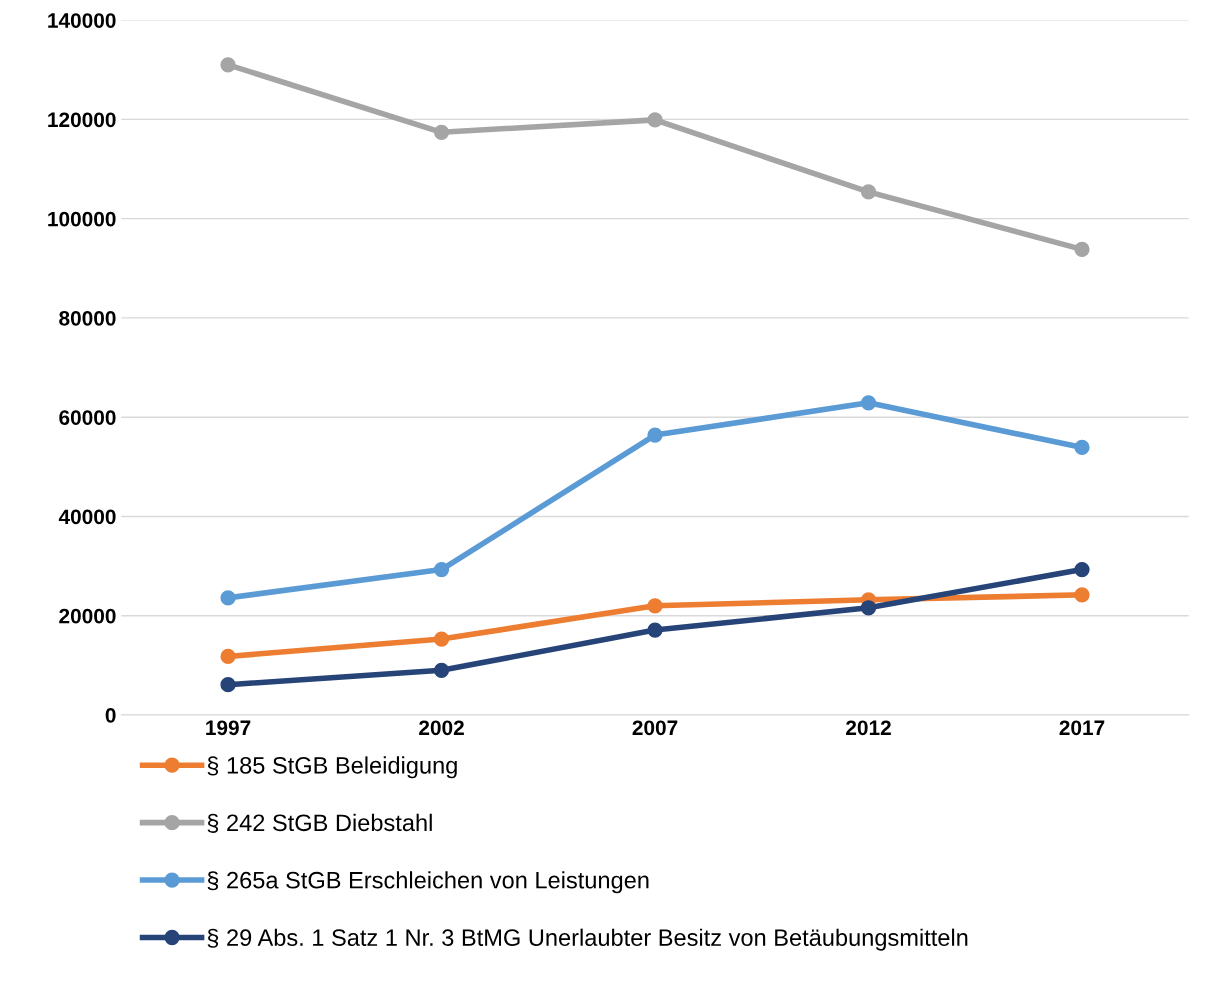 The image size is (1213, 1007). What do you see at coordinates (82, 120) in the screenshot?
I see `y-tick-label: 120000` at bounding box center [82, 120].